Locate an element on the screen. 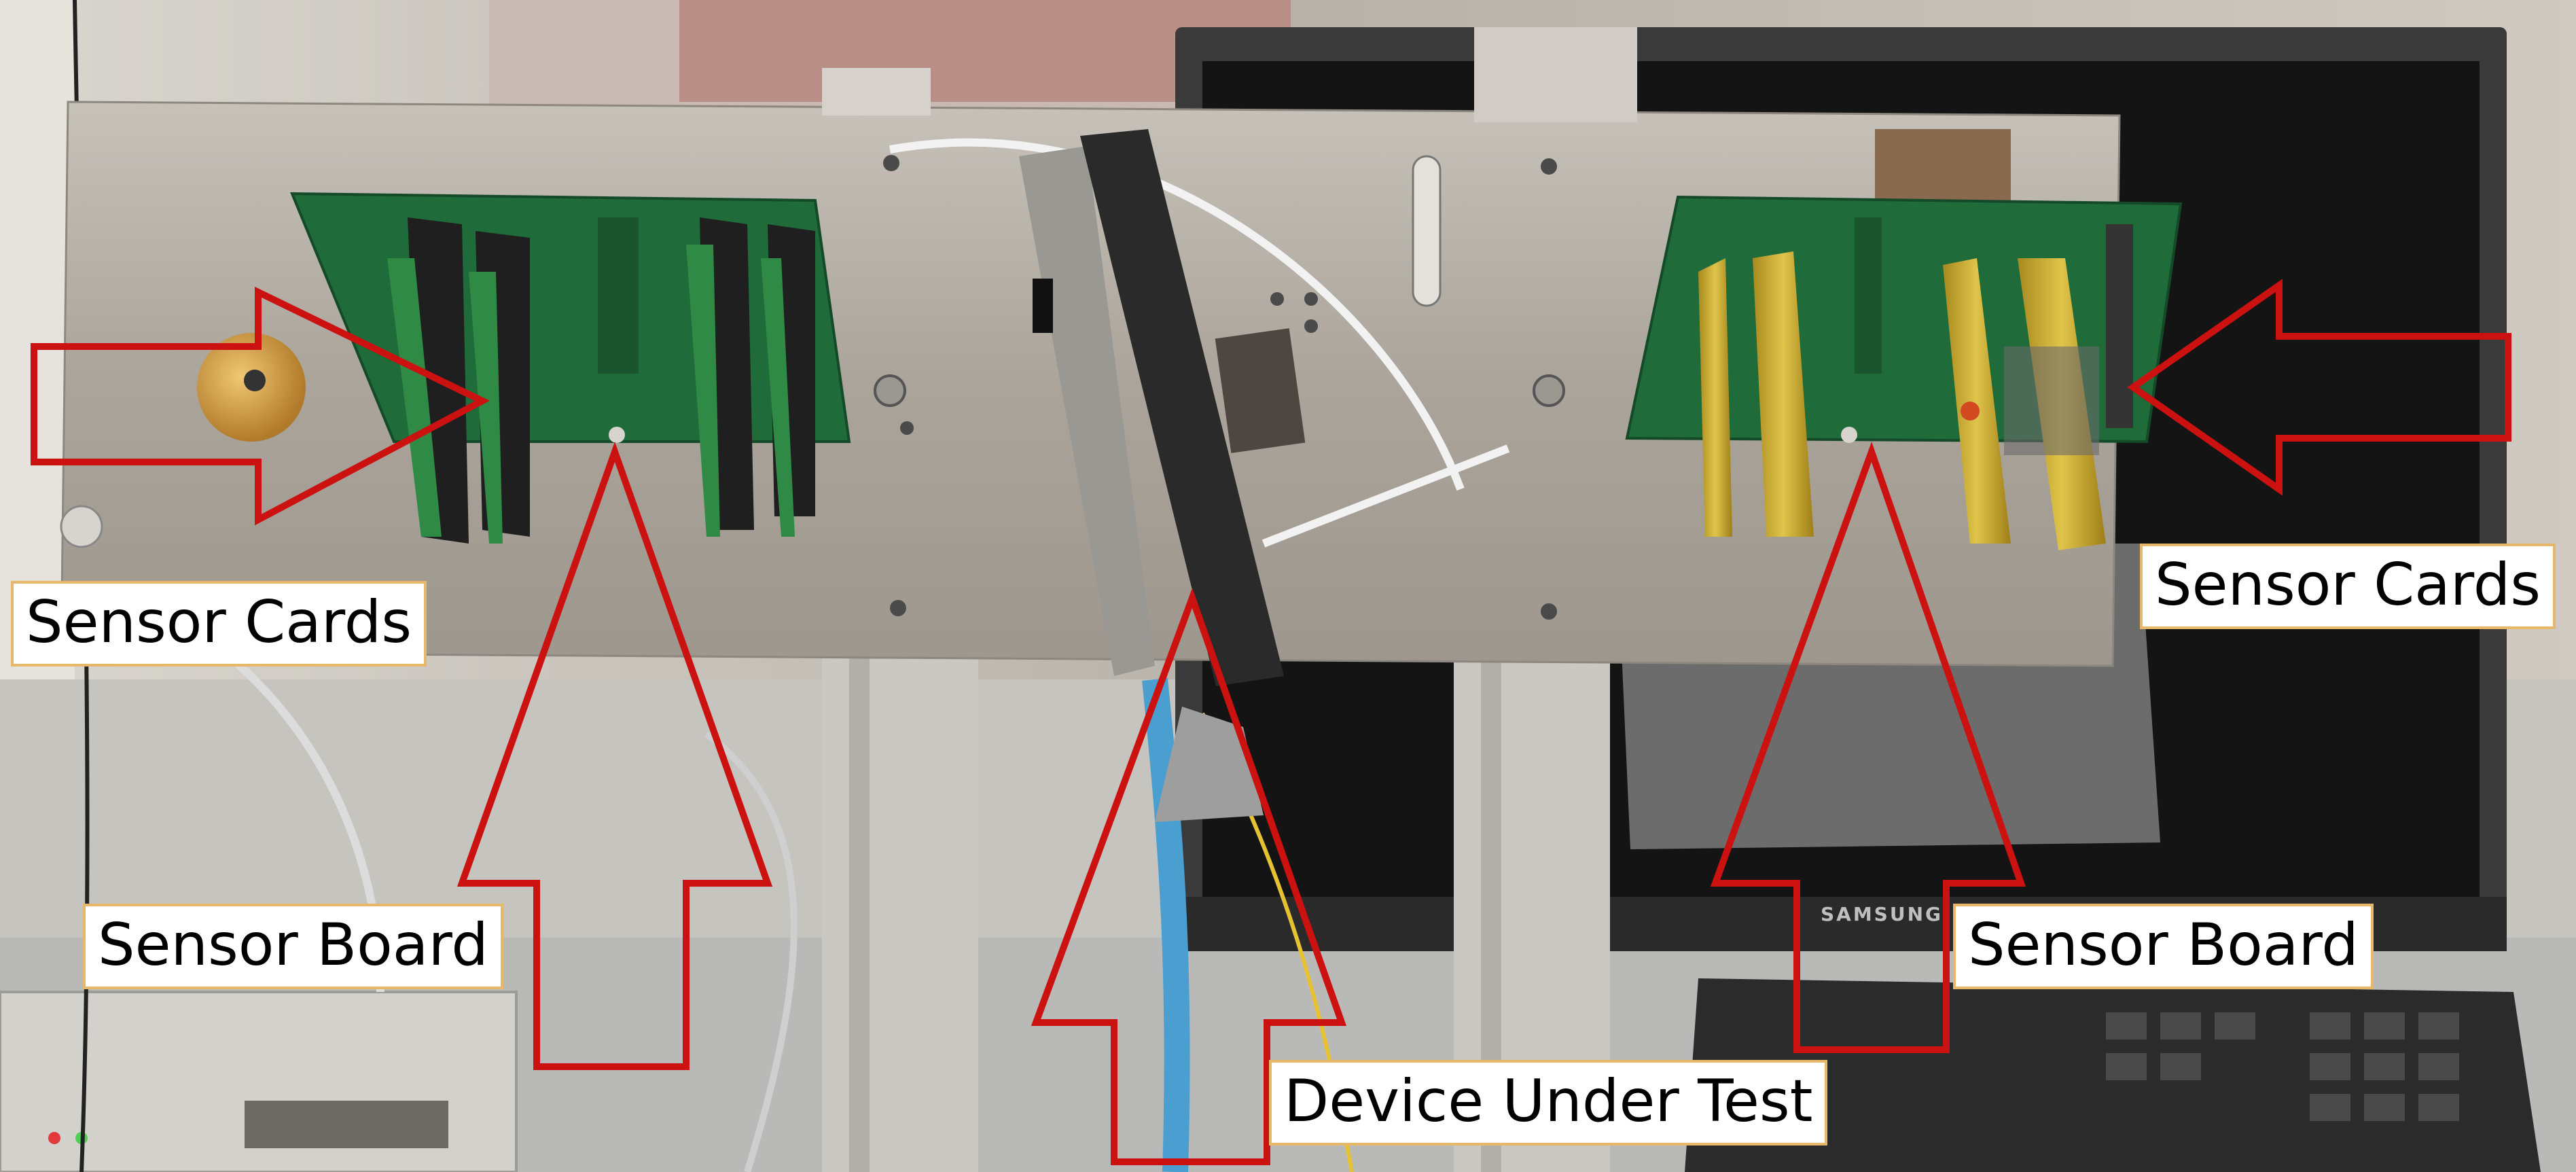  right-sensor-board is located at coordinates (1904, 372).